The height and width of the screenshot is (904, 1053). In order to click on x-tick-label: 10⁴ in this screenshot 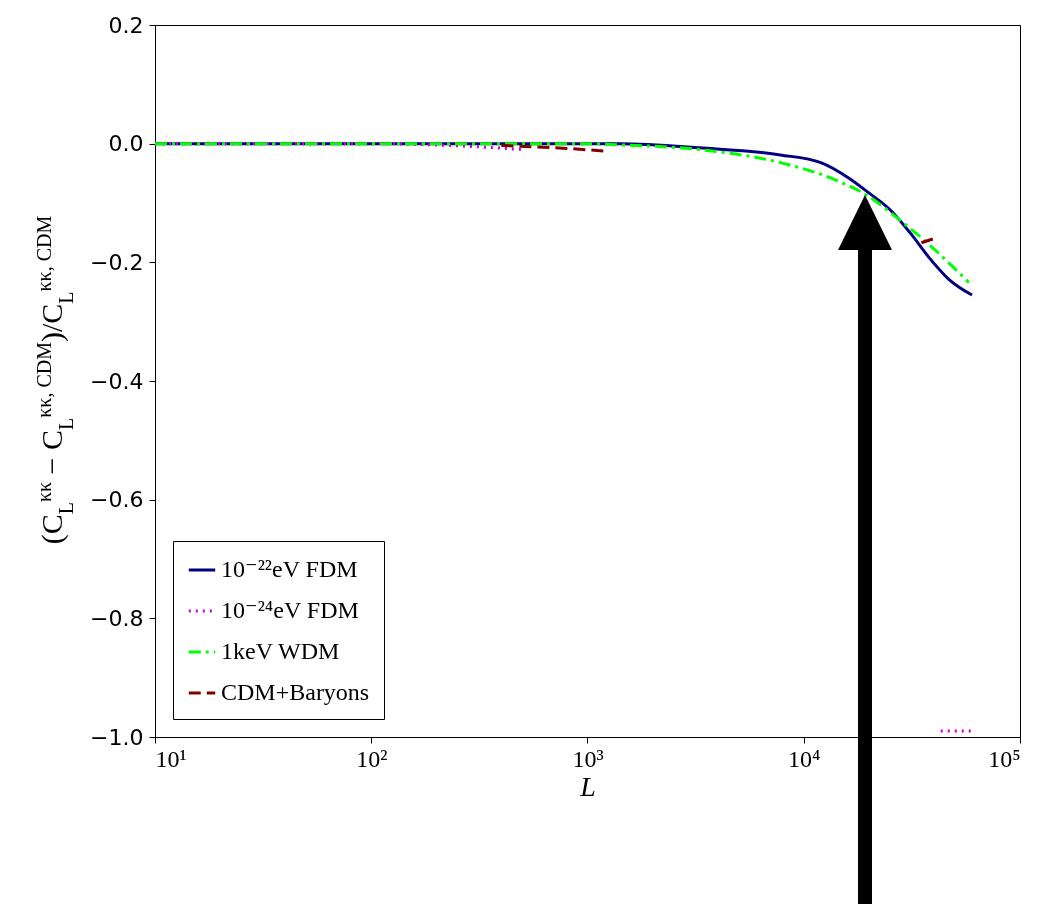, I will do `click(804, 758)`.